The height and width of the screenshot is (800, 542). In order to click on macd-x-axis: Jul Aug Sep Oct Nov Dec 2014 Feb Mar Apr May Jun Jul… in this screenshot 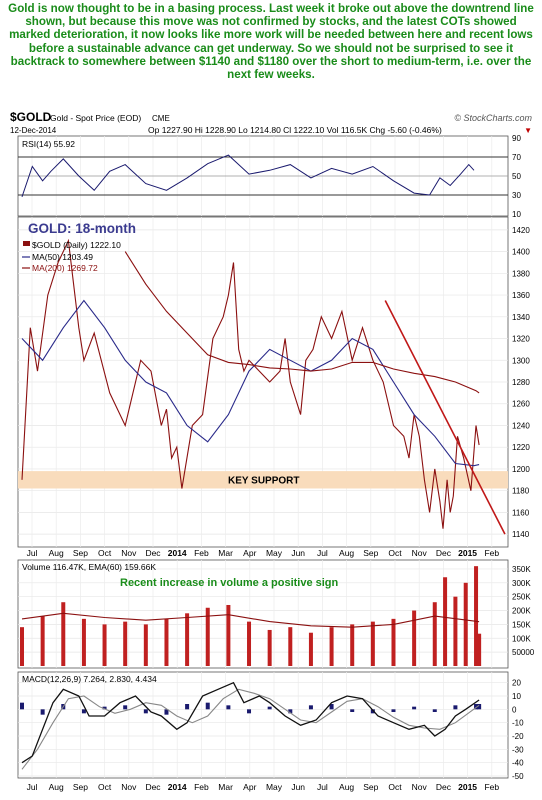, I will do `click(263, 787)`.